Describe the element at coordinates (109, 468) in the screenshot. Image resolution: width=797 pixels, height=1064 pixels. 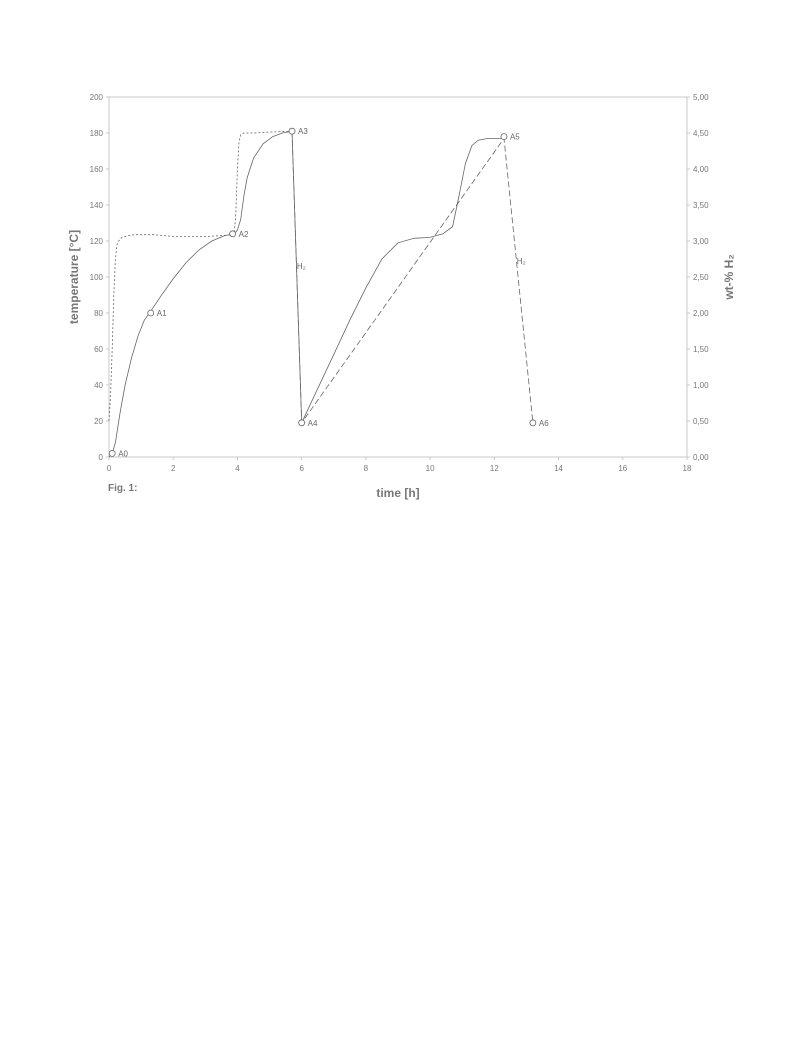
I see `x-tick-label: 0` at that location.